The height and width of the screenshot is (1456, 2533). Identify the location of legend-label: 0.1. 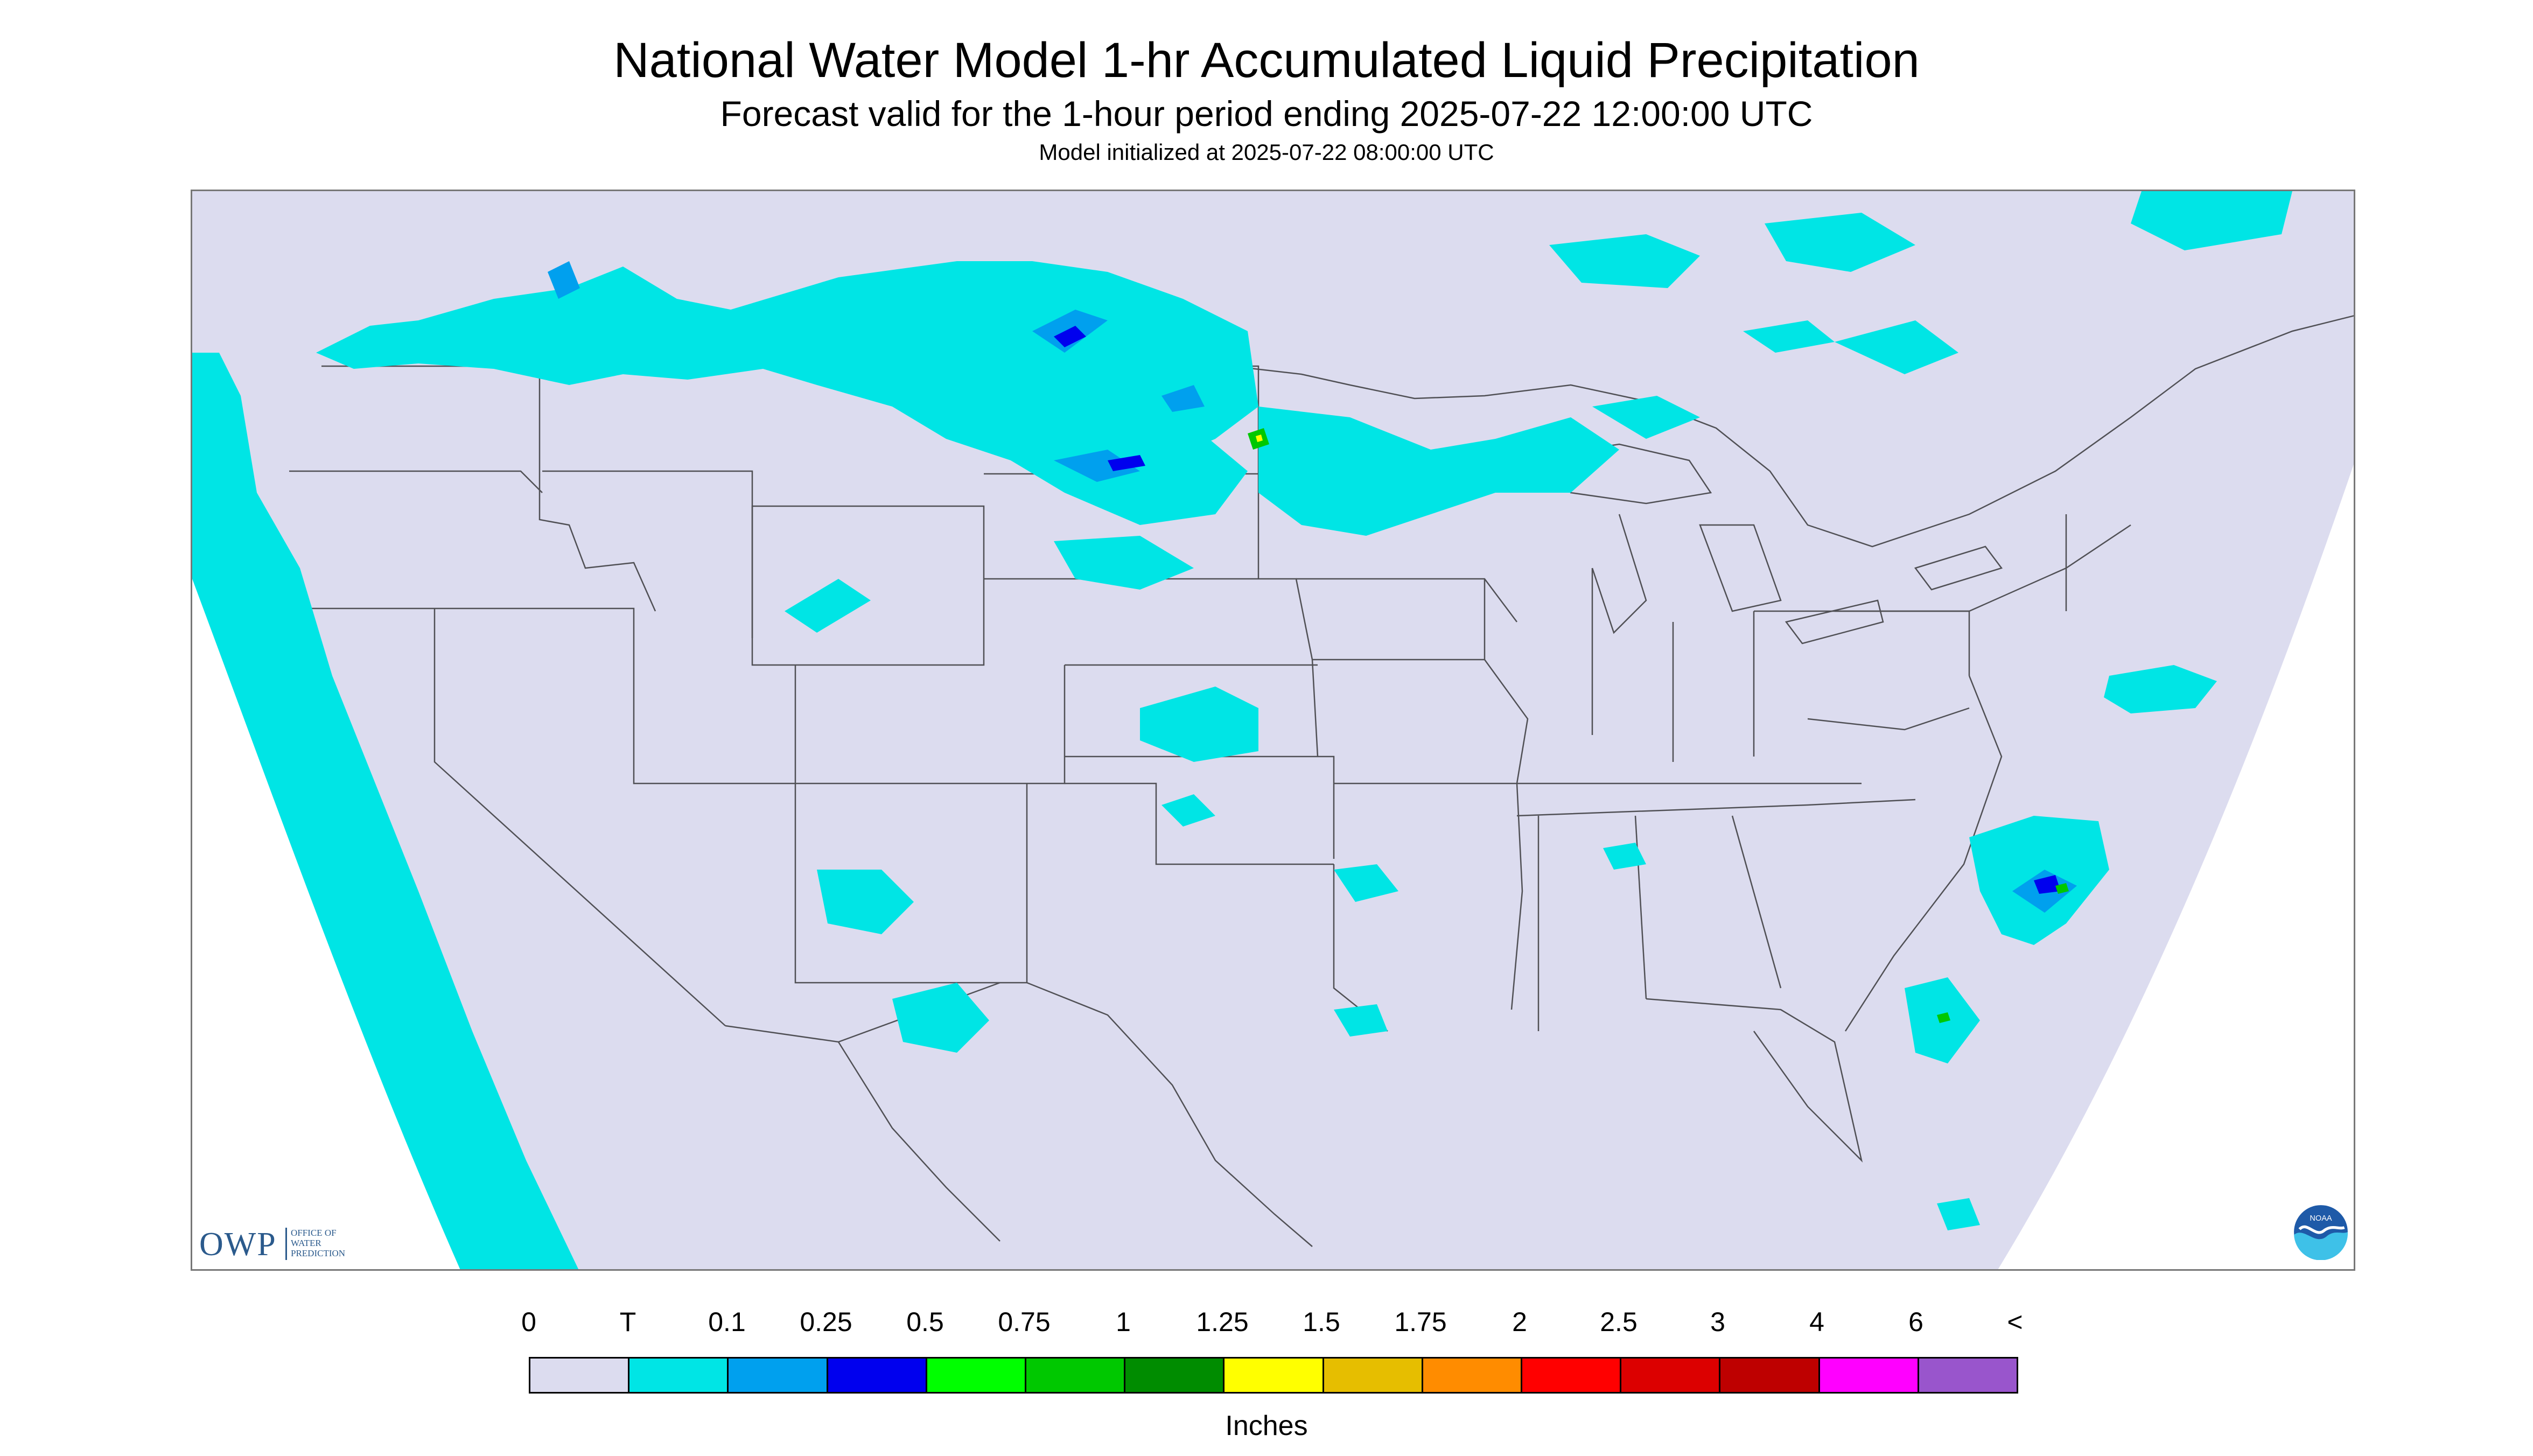
(727, 1322).